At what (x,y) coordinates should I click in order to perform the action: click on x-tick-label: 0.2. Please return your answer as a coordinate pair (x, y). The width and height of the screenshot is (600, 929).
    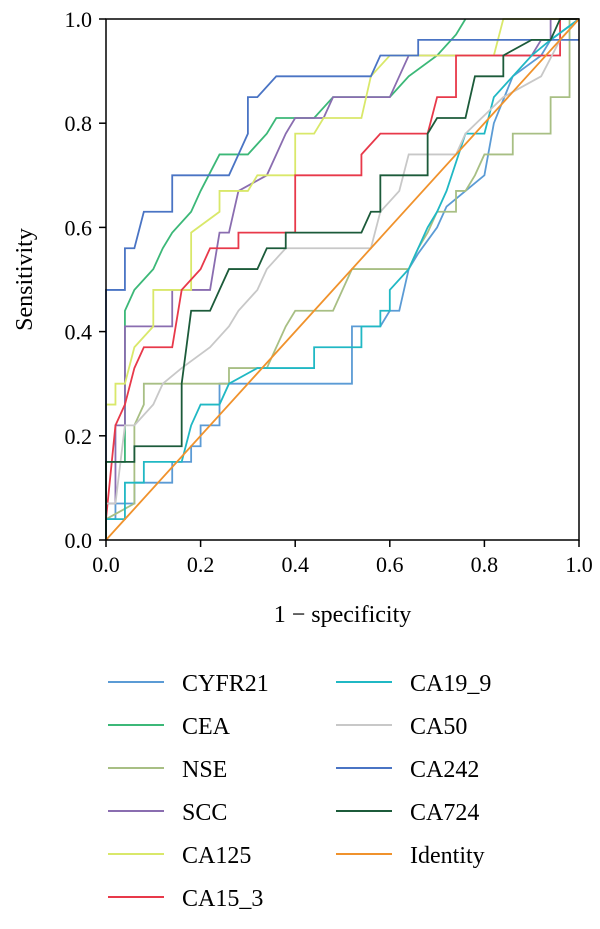
    Looking at the image, I should click on (201, 564).